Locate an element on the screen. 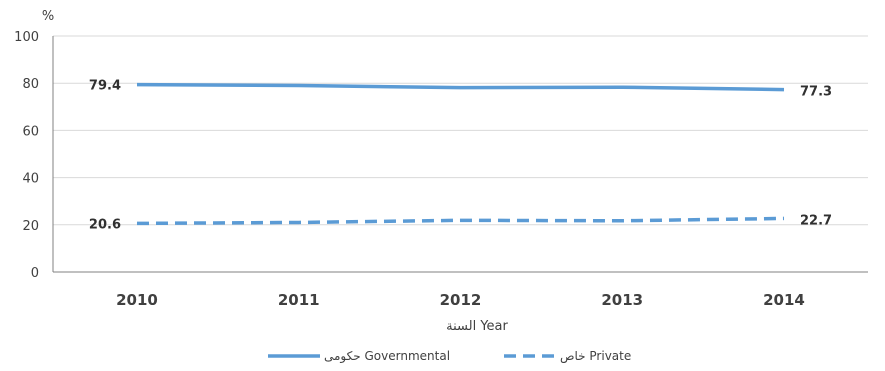 Image resolution: width=885 pixels, height=371 pixels. legend: حكومى Governmental خاص Private is located at coordinates (449, 356).